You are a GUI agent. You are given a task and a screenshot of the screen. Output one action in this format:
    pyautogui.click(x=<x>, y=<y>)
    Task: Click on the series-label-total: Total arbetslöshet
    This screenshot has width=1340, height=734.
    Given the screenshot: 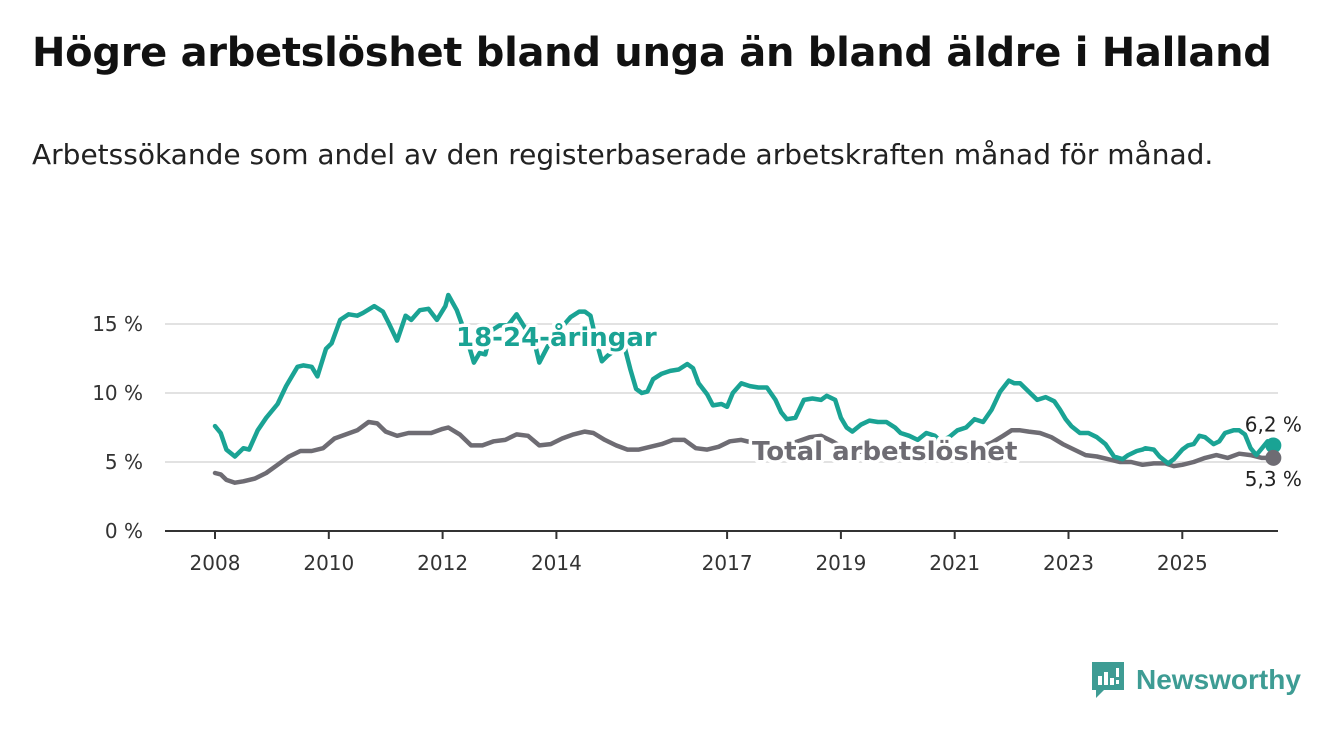 What is the action you would take?
    pyautogui.click(x=884, y=452)
    